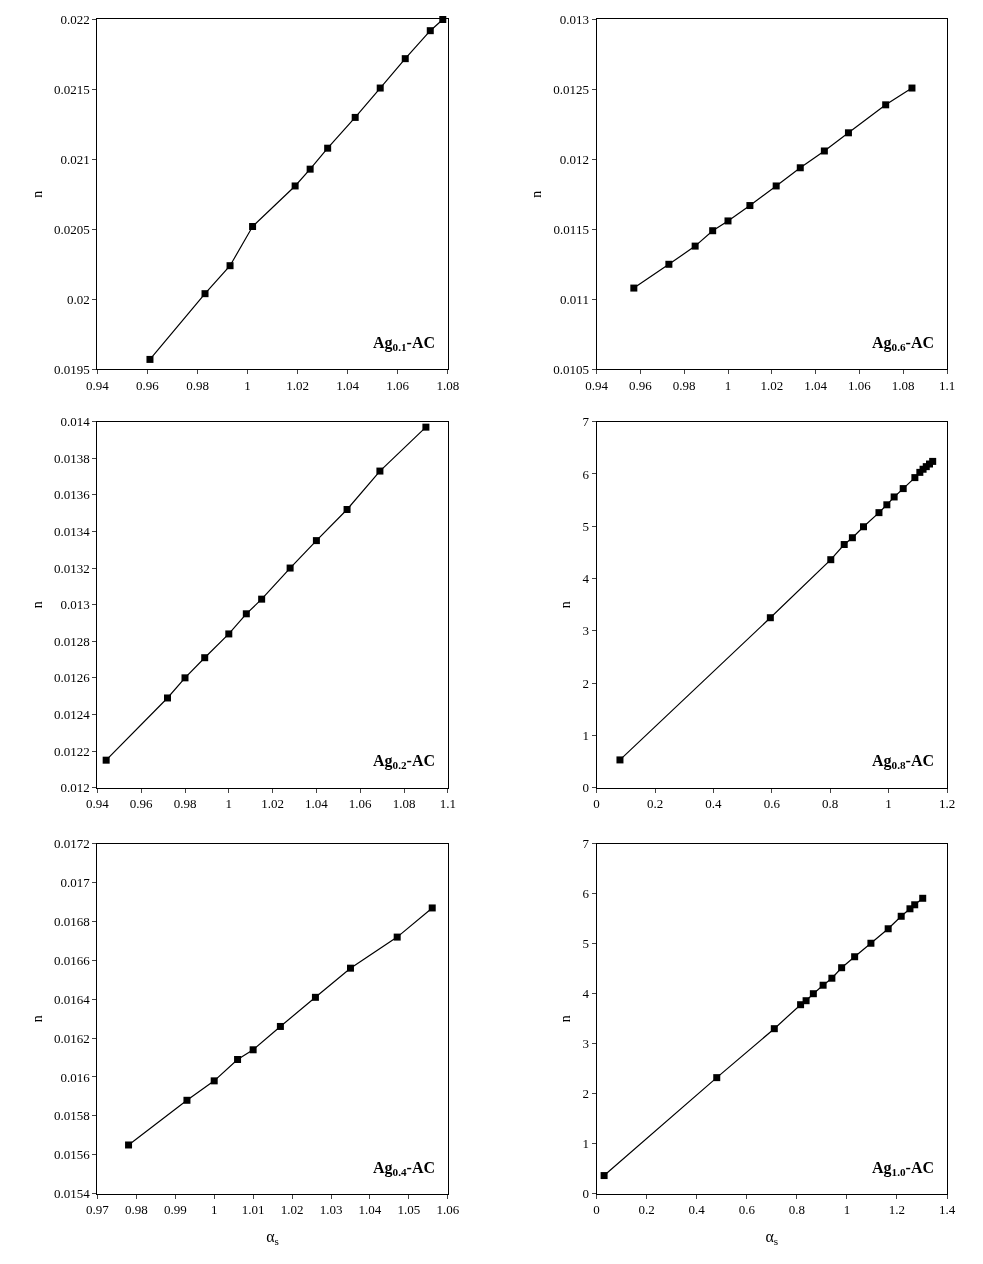 The width and height of the screenshot is (983, 1264). What do you see at coordinates (72, 532) in the screenshot?
I see `y-tick-label: 0.0134` at bounding box center [72, 532].